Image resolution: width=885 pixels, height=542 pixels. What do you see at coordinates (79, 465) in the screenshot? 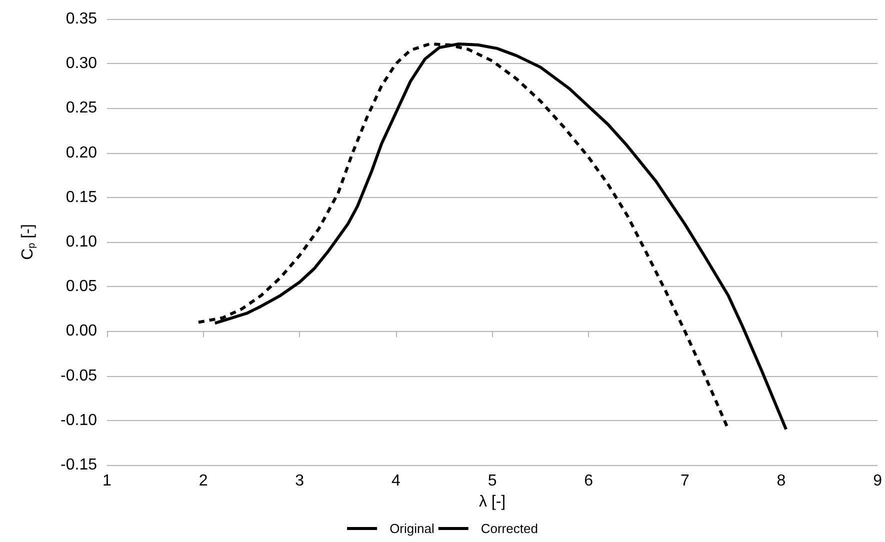
I see `y-tick-label: -0.15` at bounding box center [79, 465].